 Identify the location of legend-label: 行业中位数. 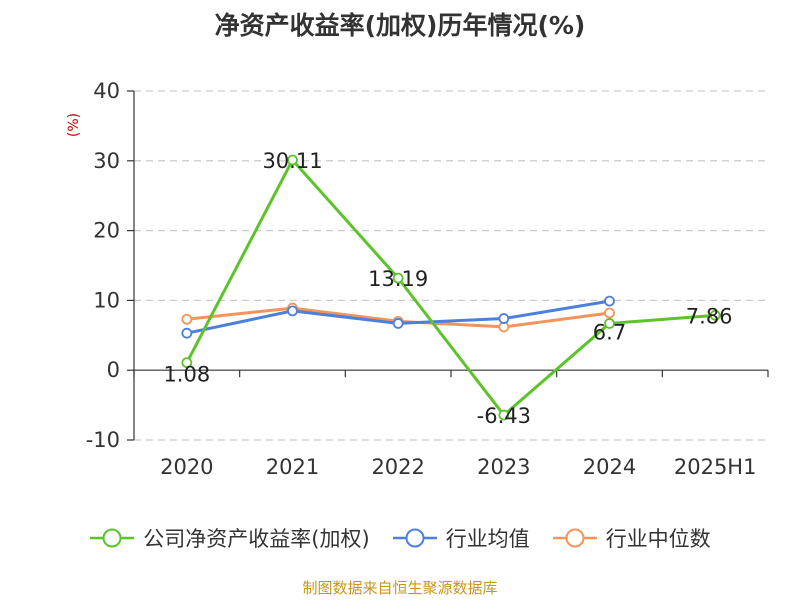
(658, 539).